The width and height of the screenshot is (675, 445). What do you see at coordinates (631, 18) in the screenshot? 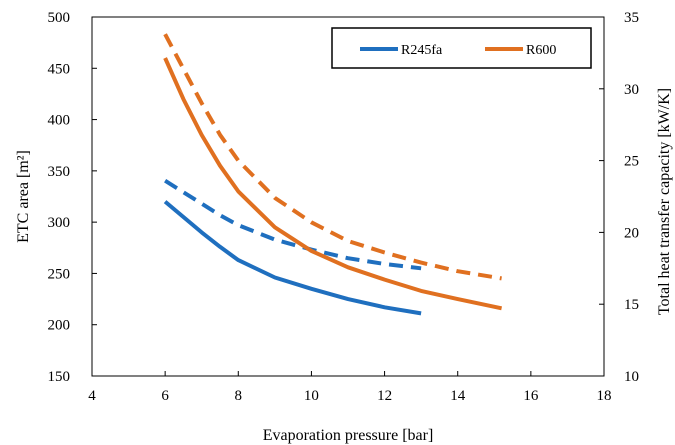
I see `y-right-tick-label: 35` at bounding box center [631, 18].